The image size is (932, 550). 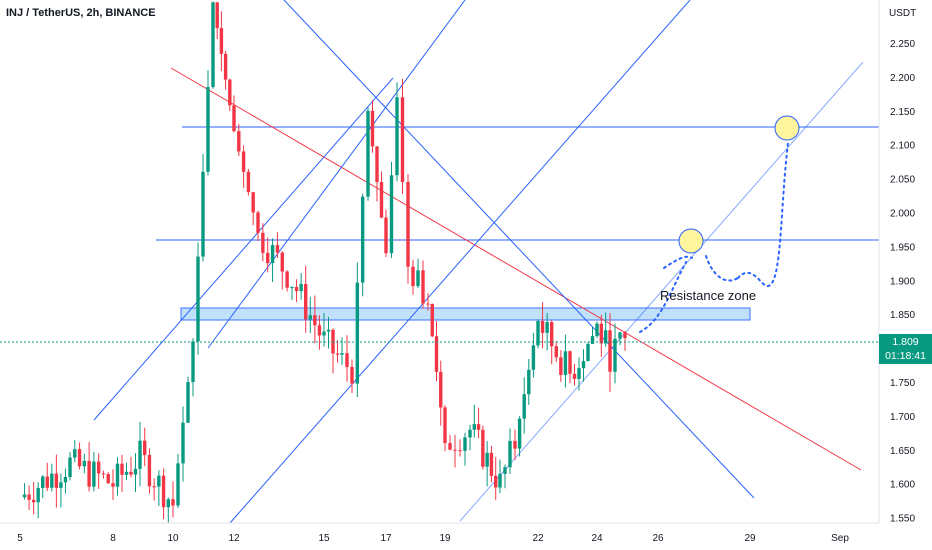 What do you see at coordinates (466, 536) in the screenshot?
I see `time-axis-bg` at bounding box center [466, 536].